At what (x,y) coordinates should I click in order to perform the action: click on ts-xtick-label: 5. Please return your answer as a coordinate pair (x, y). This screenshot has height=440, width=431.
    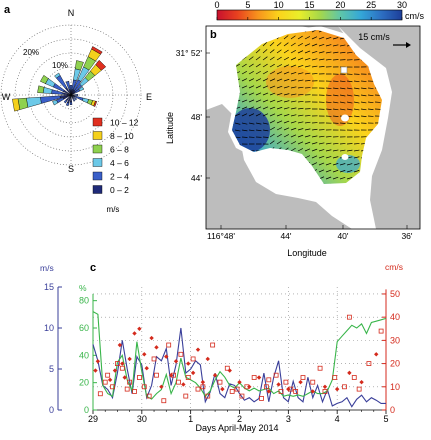
    Looking at the image, I should click on (385, 419).